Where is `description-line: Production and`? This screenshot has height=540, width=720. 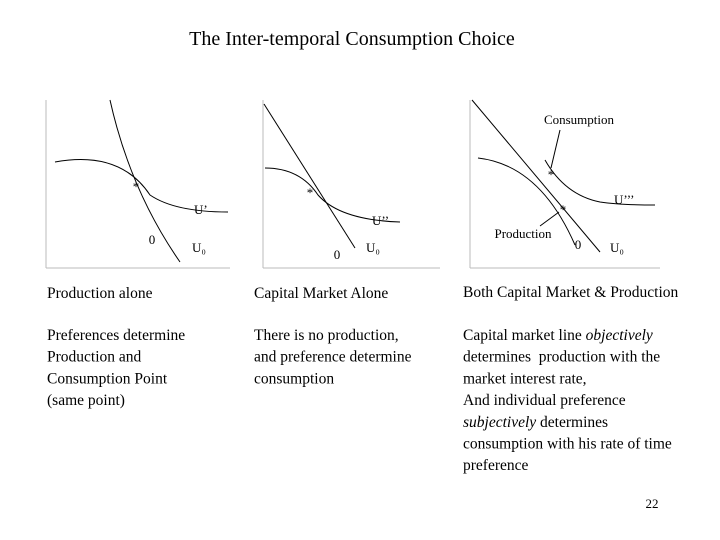 description-line: Production and is located at coordinates (94, 357).